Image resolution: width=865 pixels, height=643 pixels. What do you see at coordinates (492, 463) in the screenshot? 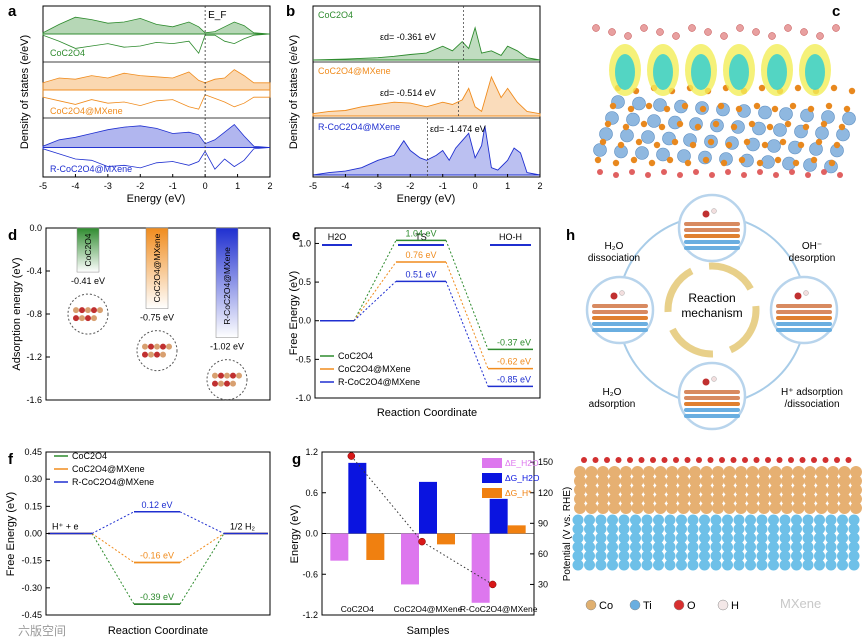
I see `legend-swatch` at bounding box center [492, 463].